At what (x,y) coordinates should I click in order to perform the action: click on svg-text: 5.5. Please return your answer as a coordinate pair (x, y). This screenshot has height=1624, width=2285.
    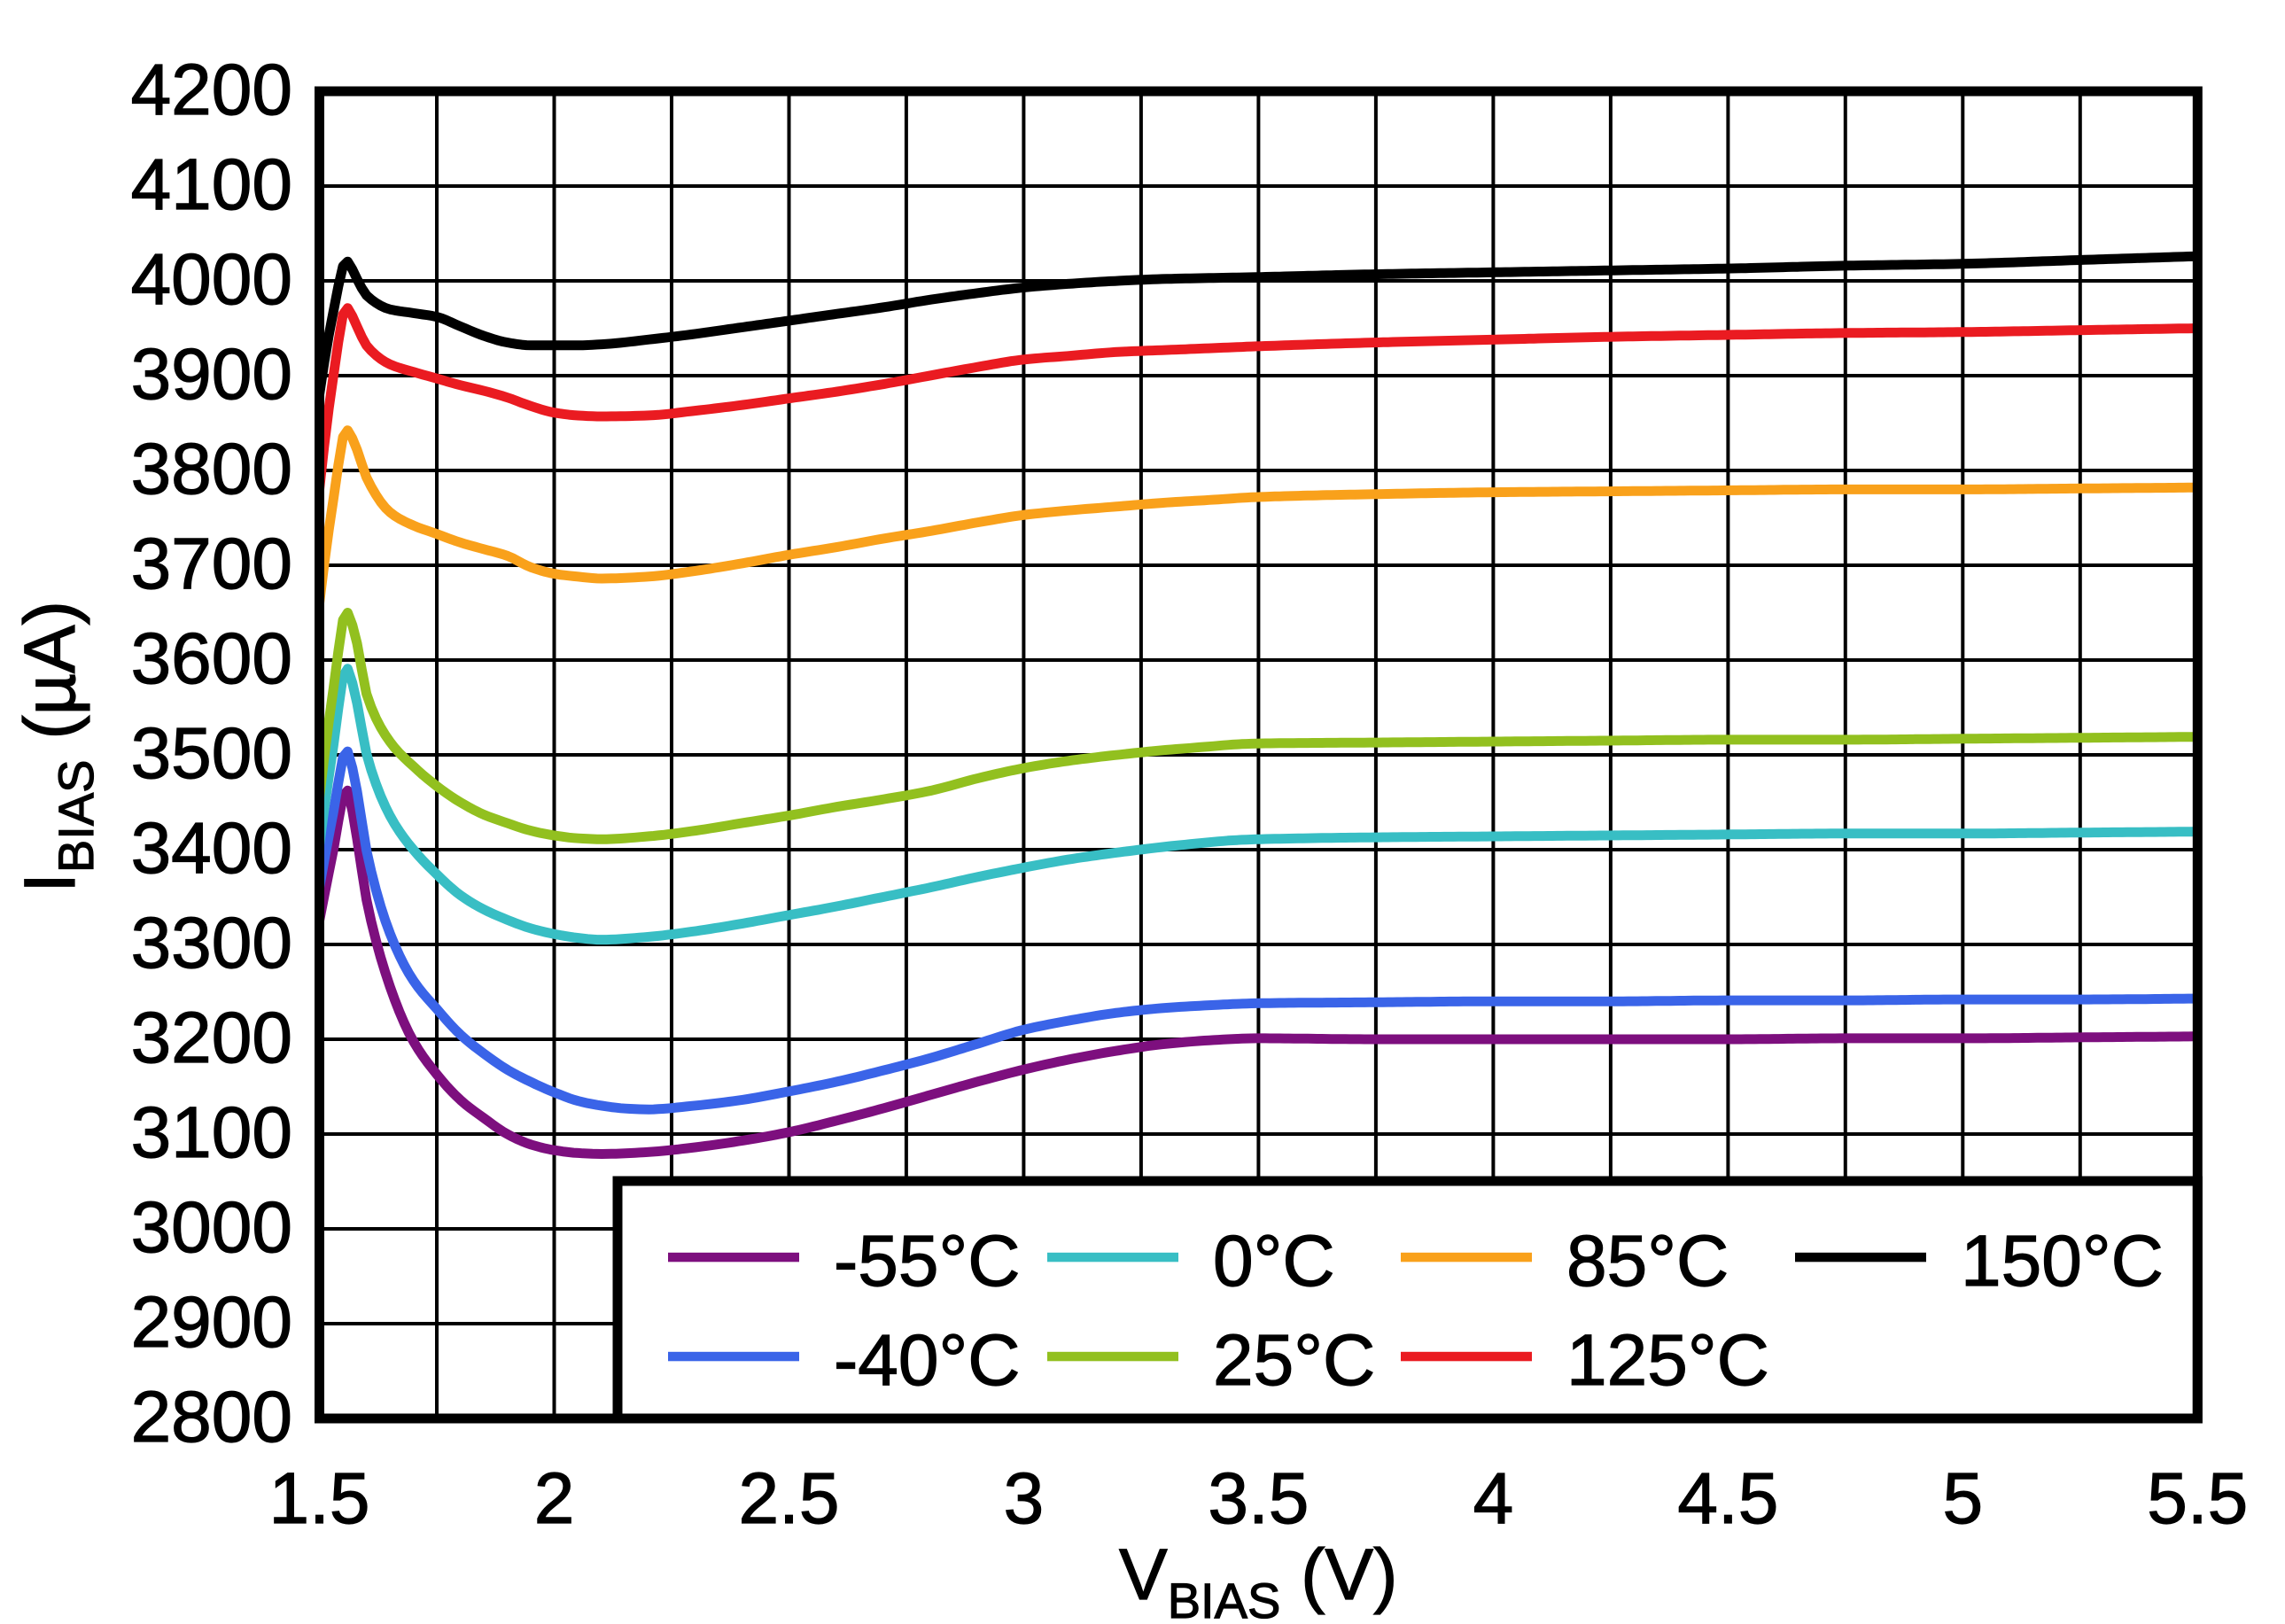
    Looking at the image, I should click on (2197, 1498).